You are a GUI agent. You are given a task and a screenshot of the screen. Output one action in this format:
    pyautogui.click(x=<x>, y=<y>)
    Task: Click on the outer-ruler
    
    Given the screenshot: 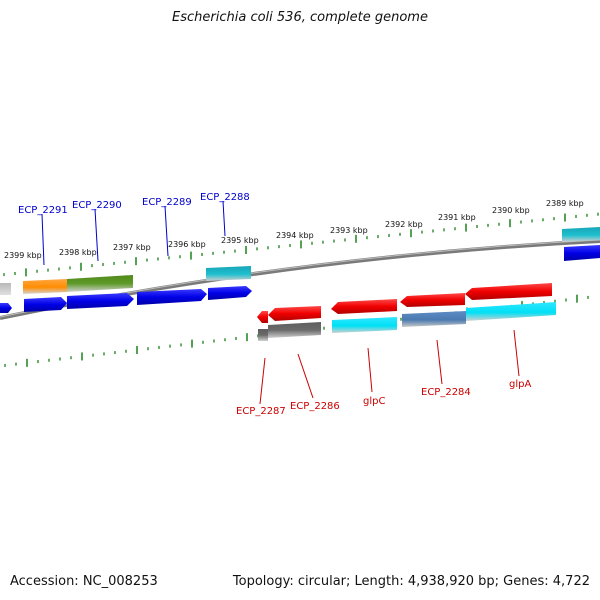 What is the action you would take?
    pyautogui.click(x=301, y=244)
    